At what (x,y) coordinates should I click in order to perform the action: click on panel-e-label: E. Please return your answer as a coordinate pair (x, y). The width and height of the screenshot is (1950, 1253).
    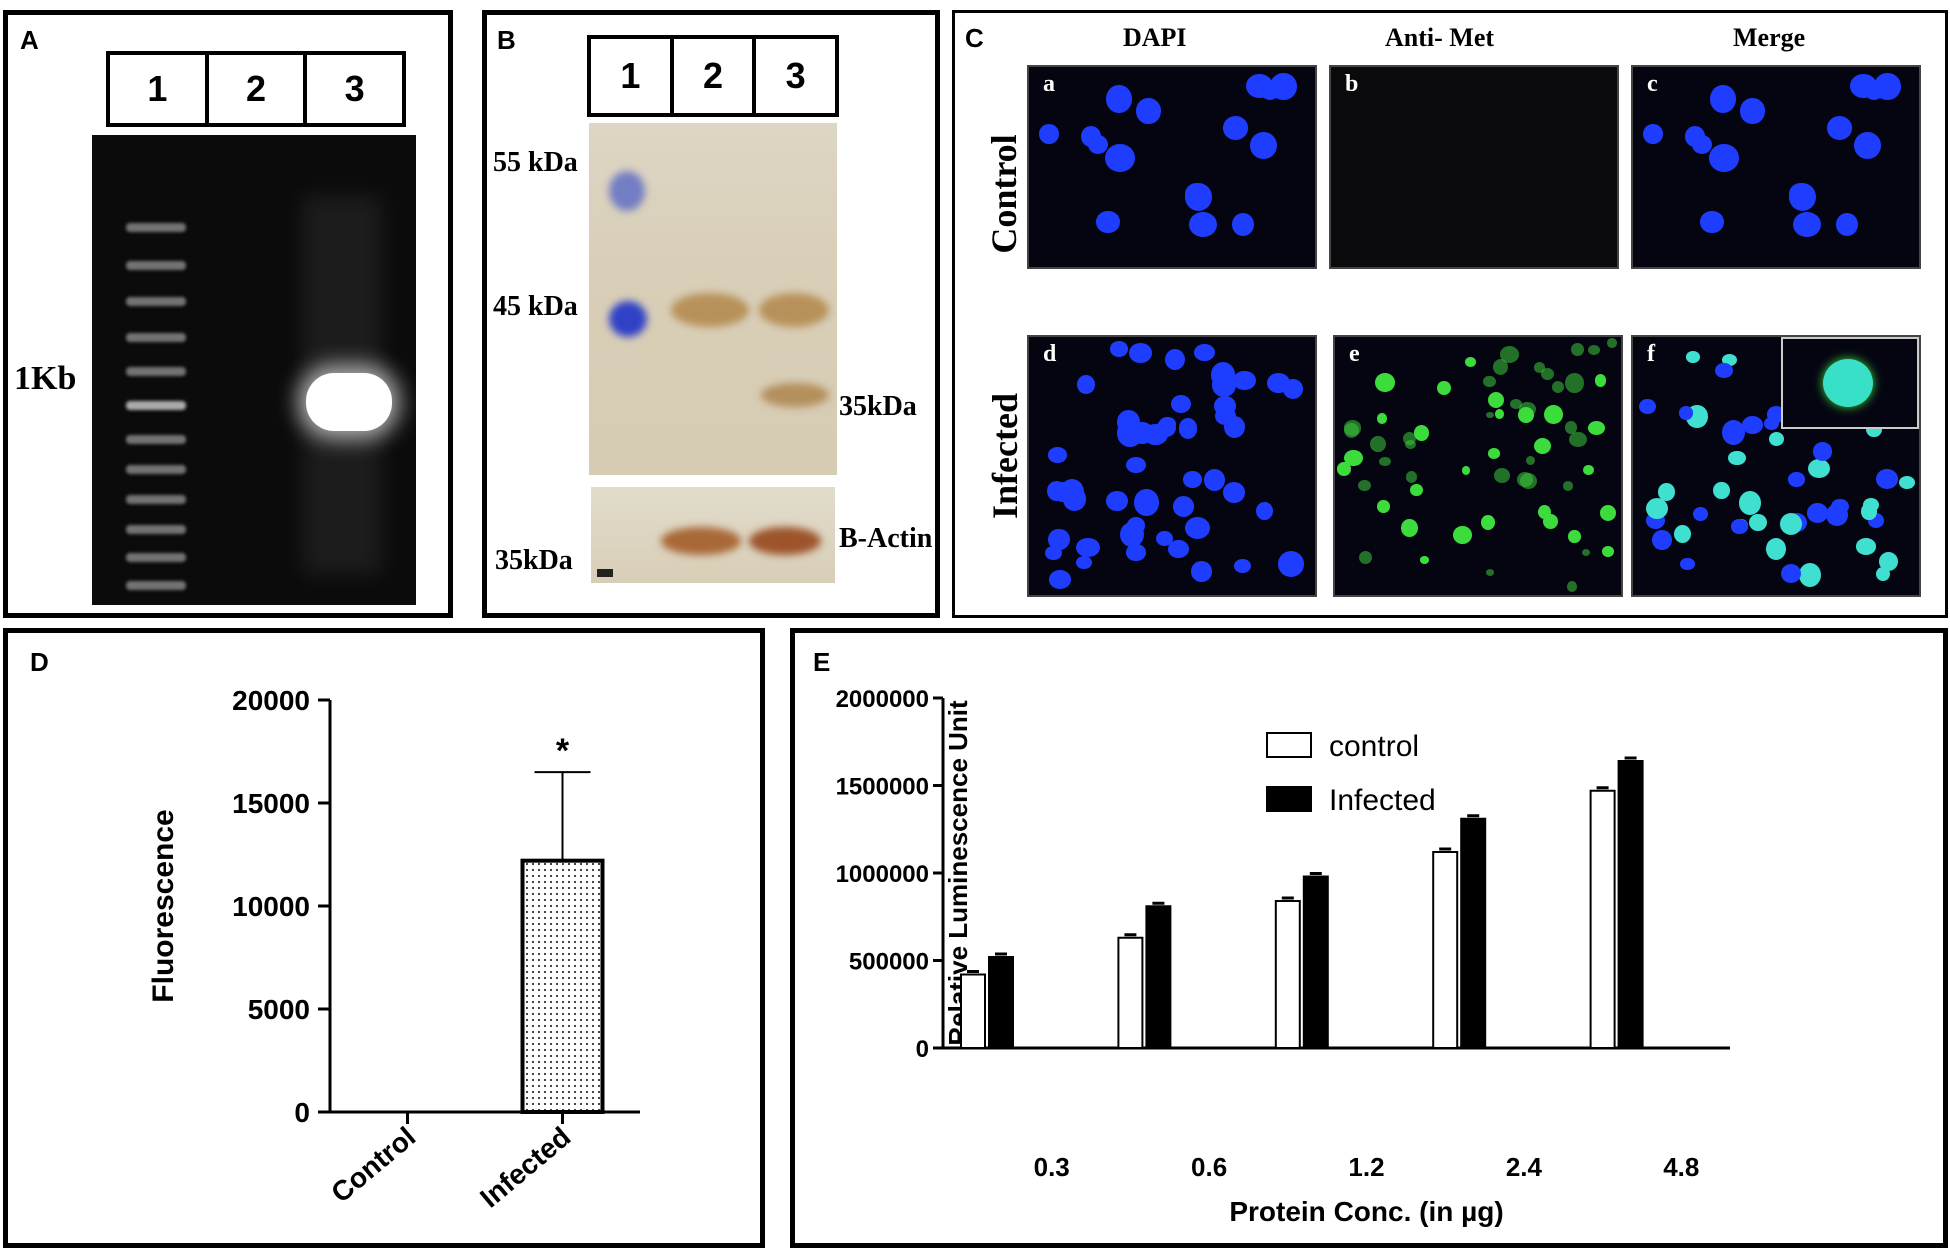
    Looking at the image, I should click on (822, 662).